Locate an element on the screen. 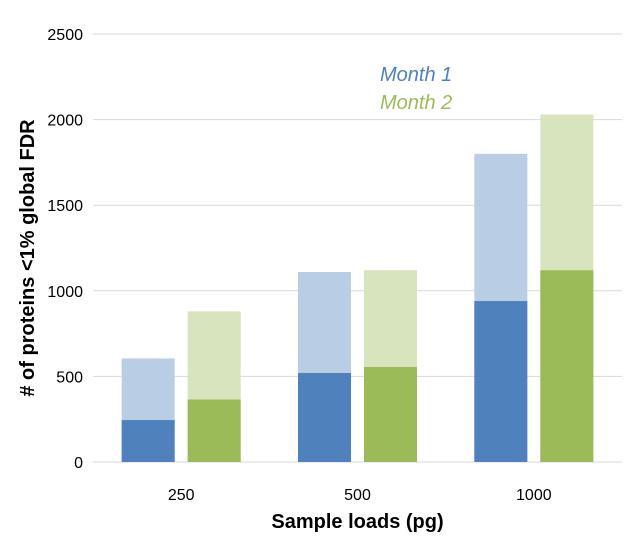 This screenshot has width=633, height=551. x-tick-label: 250 is located at coordinates (181, 495).